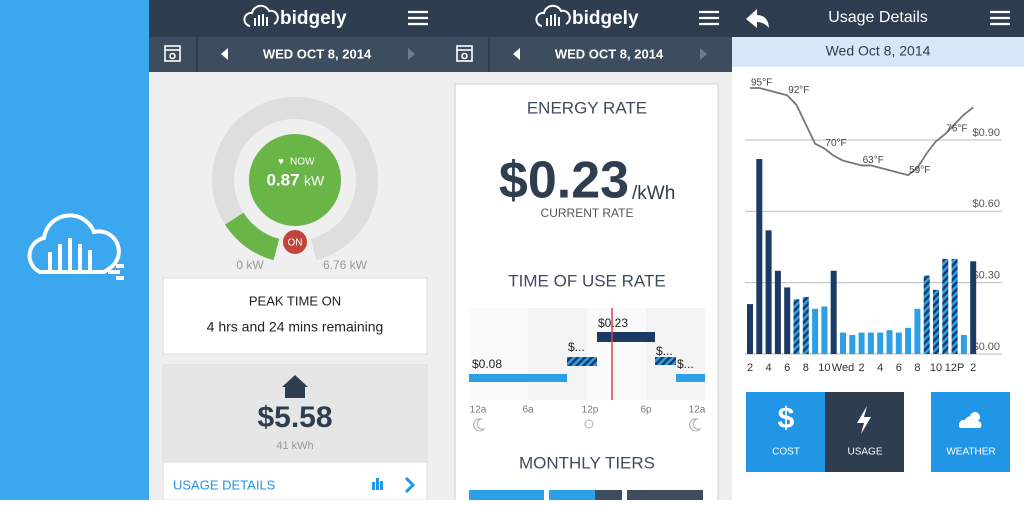  Describe the element at coordinates (986, 276) in the screenshot. I see `y-tick-label: $0.30` at that location.